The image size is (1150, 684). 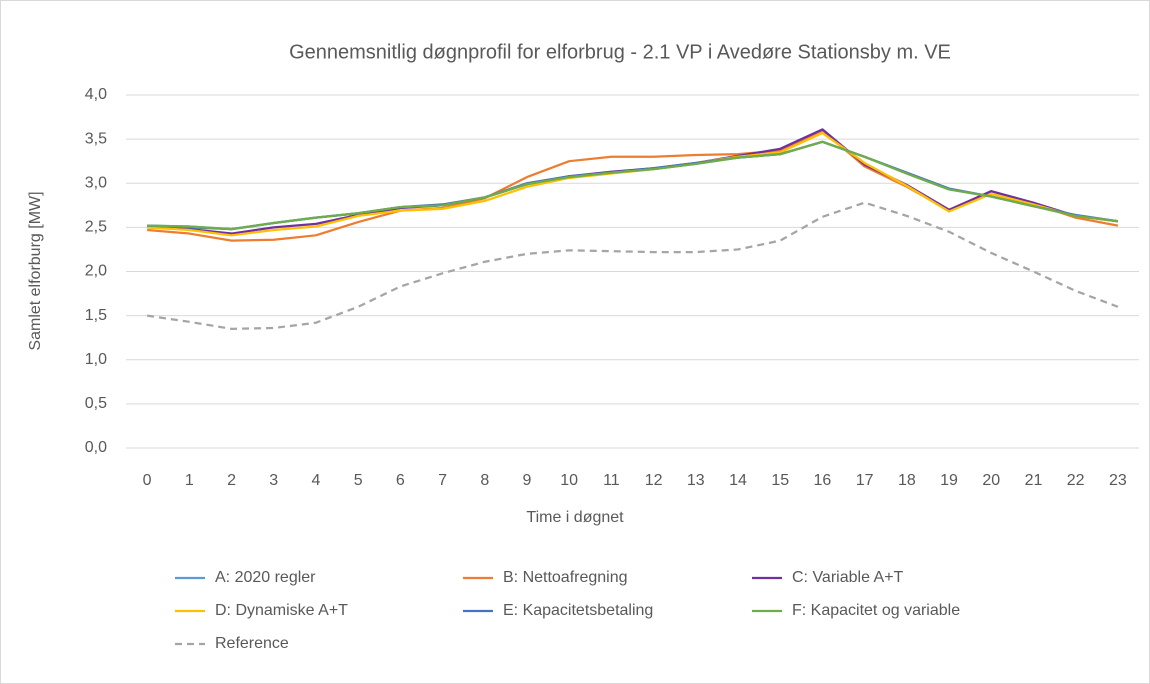 I want to click on x-tick-label: 2, so click(x=231, y=480).